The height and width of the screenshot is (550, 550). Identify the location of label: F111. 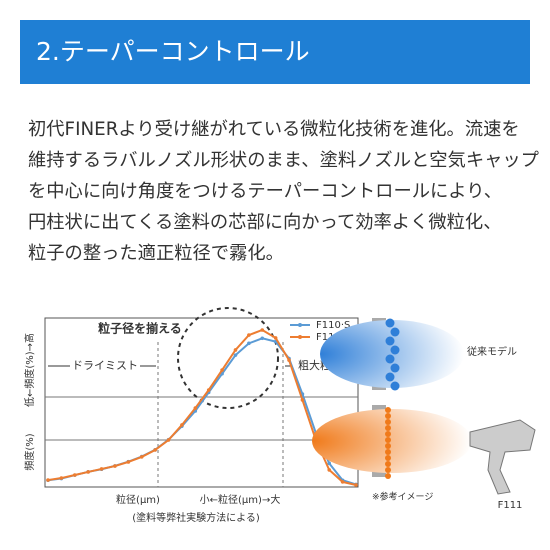
(510, 505).